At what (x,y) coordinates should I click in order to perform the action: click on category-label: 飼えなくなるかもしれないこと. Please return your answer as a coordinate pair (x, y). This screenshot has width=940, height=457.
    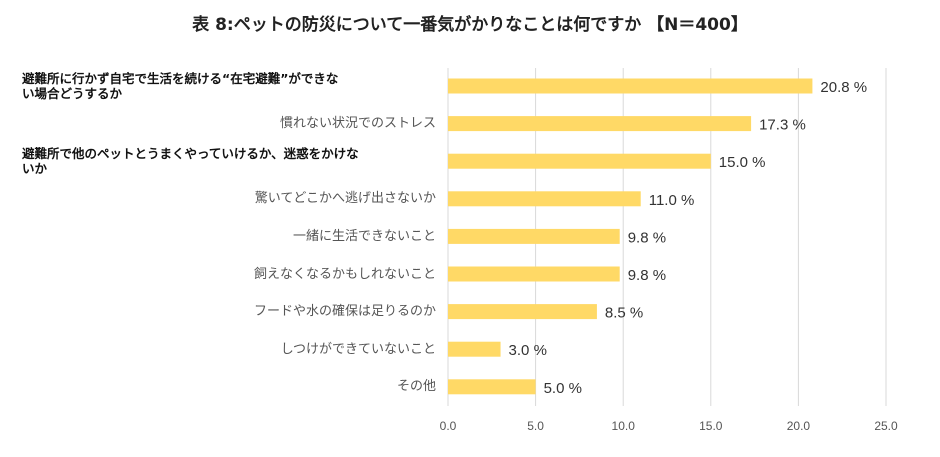
    Looking at the image, I should click on (226, 274).